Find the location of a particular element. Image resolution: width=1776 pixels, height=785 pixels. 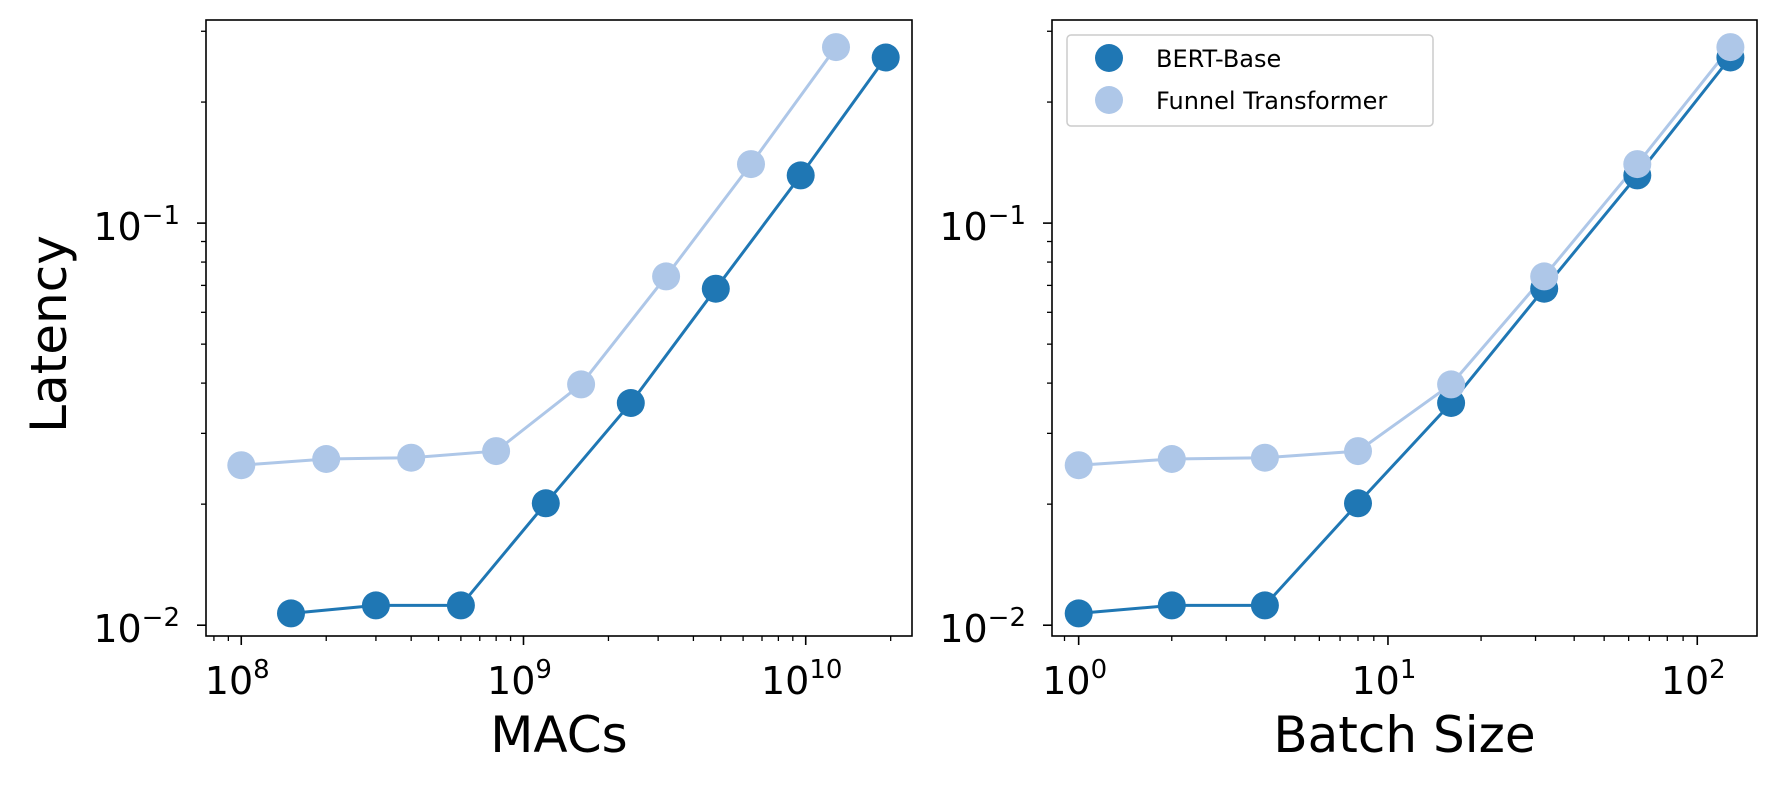

legend-label: BERT-Base is located at coordinates (1218, 59).